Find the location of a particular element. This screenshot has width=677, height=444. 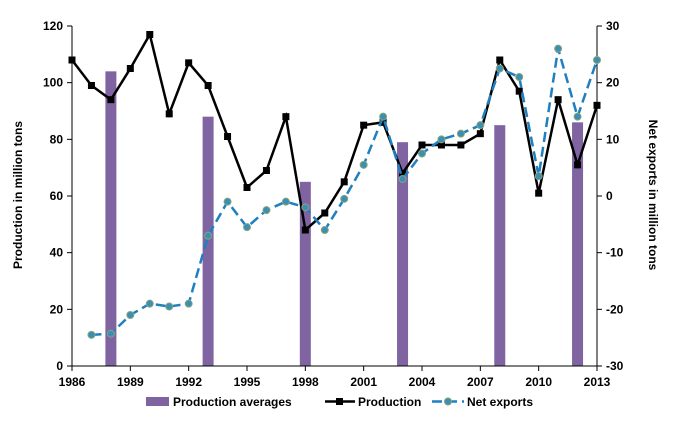

x-tick-label: 2007 is located at coordinates (480, 382).